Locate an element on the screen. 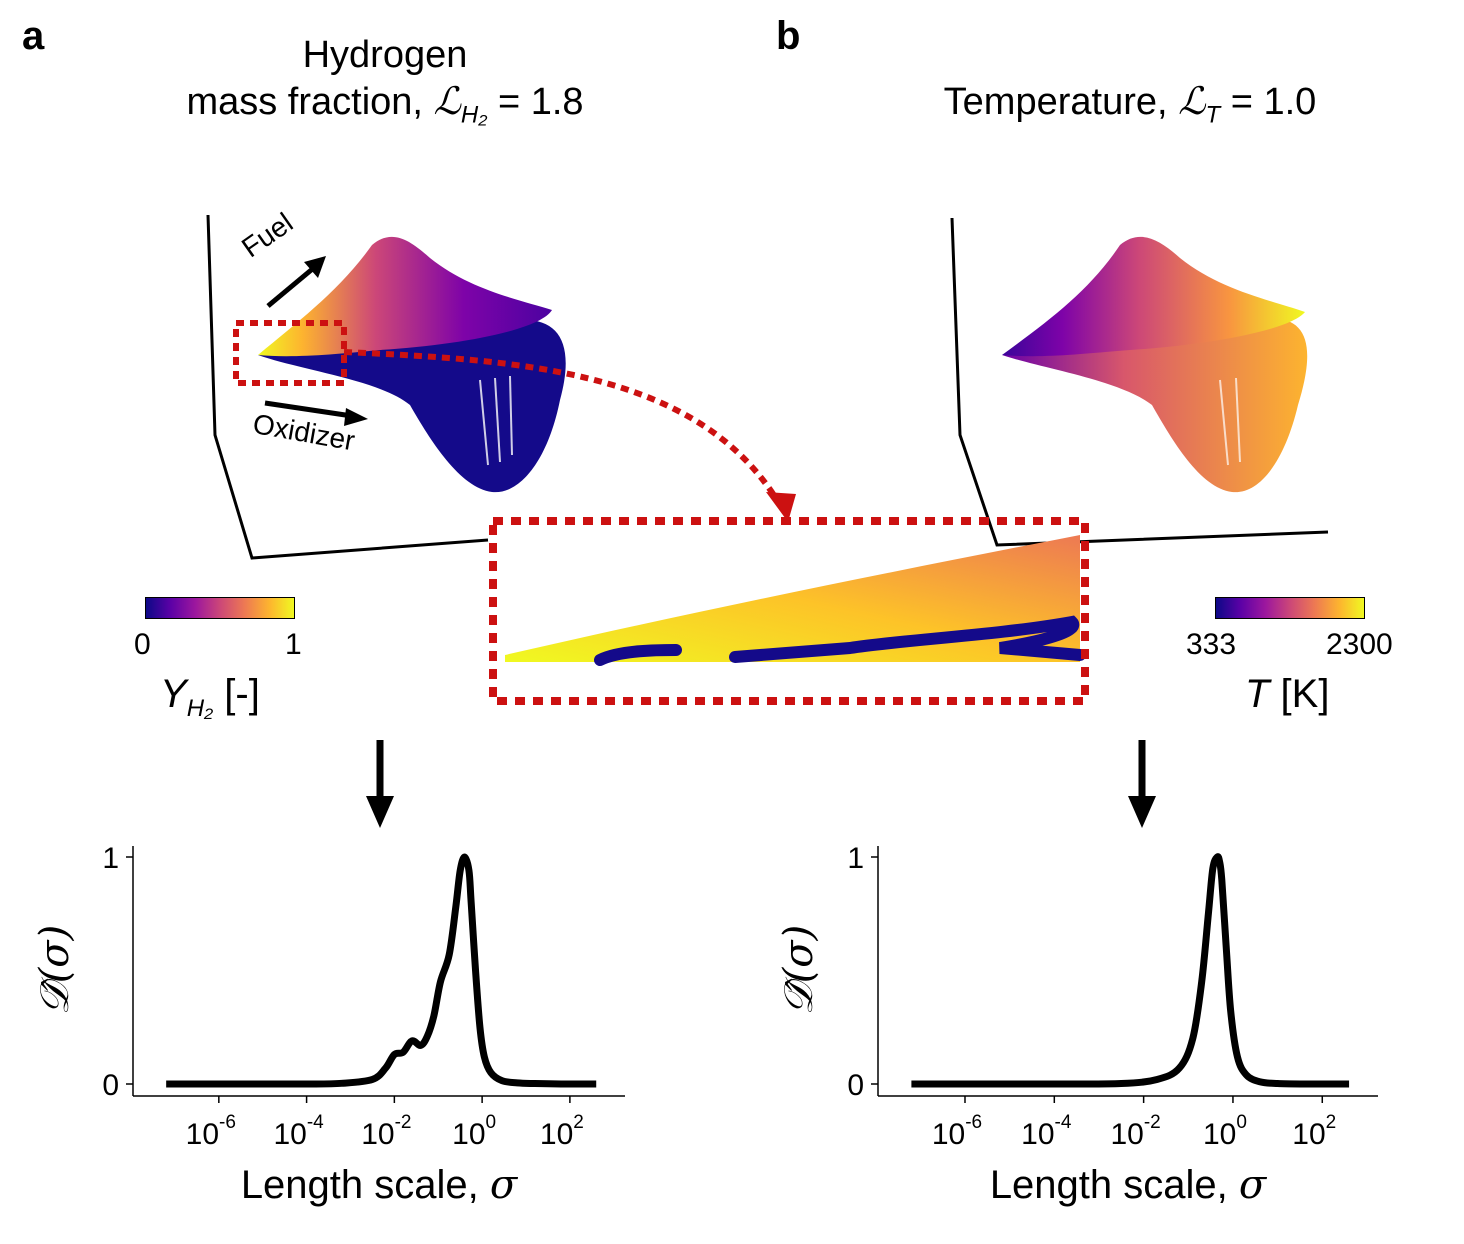 The image size is (1464, 1244). panel-b-striations is located at coordinates (1230, 421).